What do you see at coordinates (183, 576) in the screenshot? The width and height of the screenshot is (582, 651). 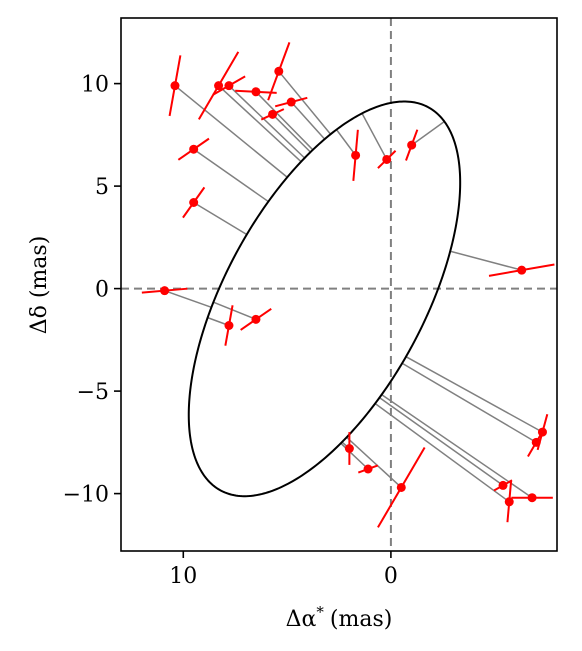 I see `x-tick-label-0: 10` at bounding box center [183, 576].